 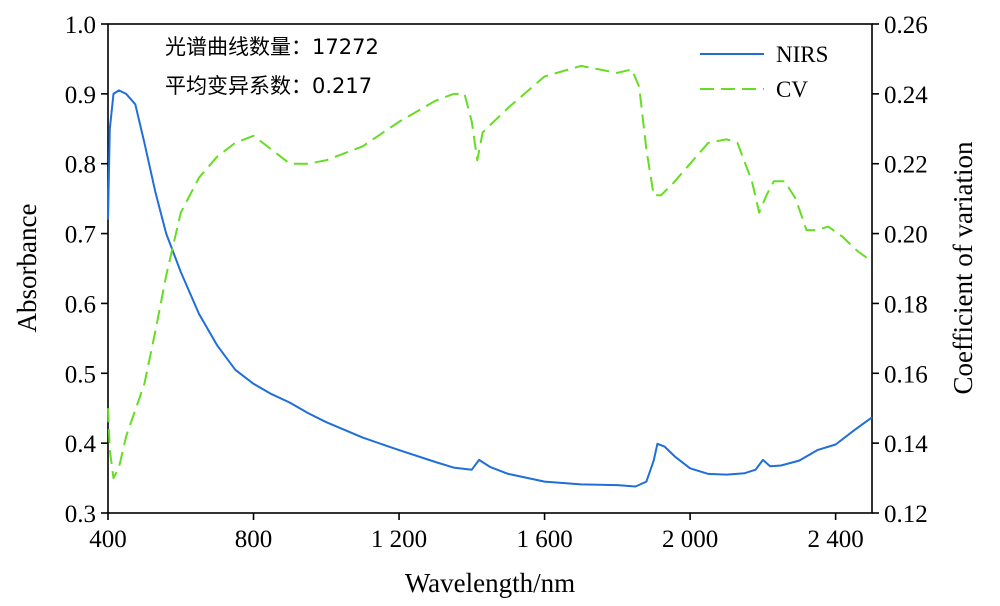 What do you see at coordinates (254, 539) in the screenshot?
I see `x-tick-label: 800` at bounding box center [254, 539].